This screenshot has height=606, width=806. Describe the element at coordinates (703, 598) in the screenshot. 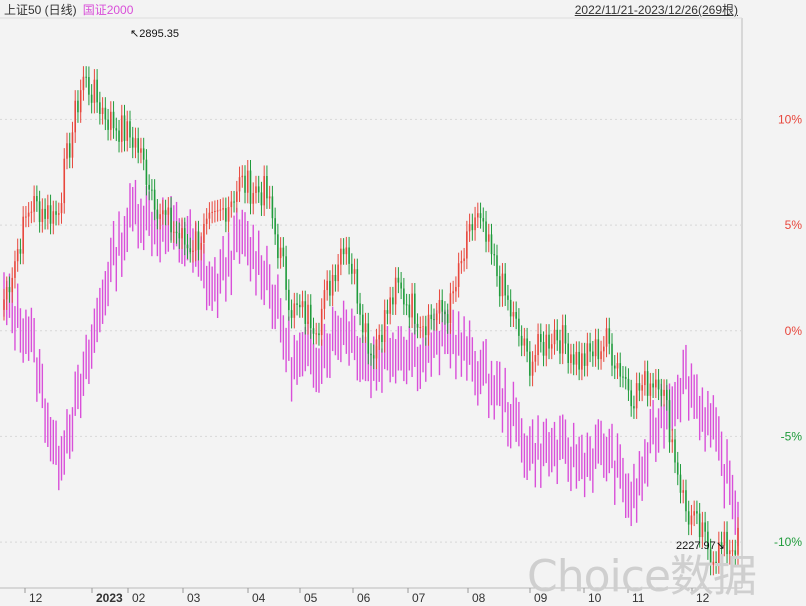

I see `x-tick-label: 12` at that location.